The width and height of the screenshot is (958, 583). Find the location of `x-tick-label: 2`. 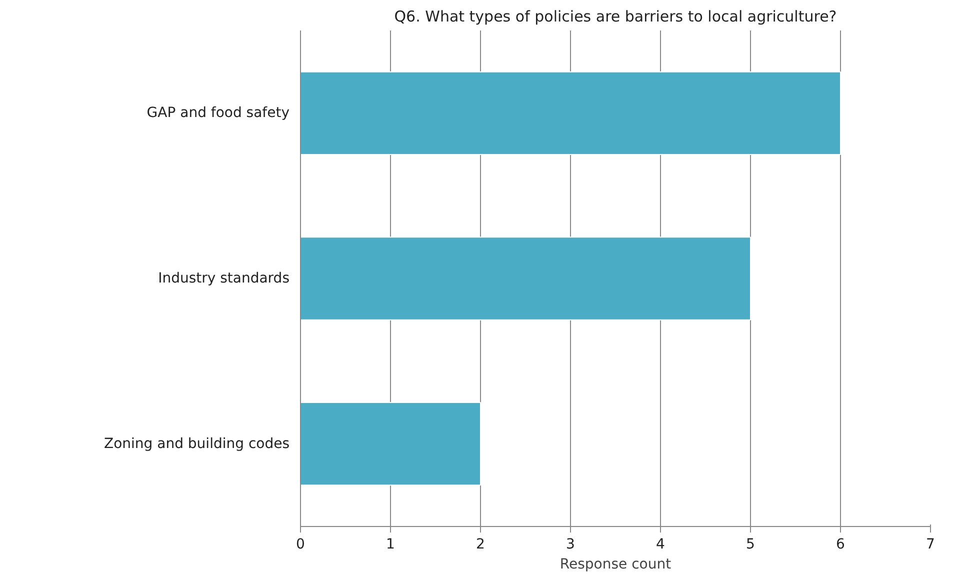

x-tick-label: 2 is located at coordinates (480, 544).